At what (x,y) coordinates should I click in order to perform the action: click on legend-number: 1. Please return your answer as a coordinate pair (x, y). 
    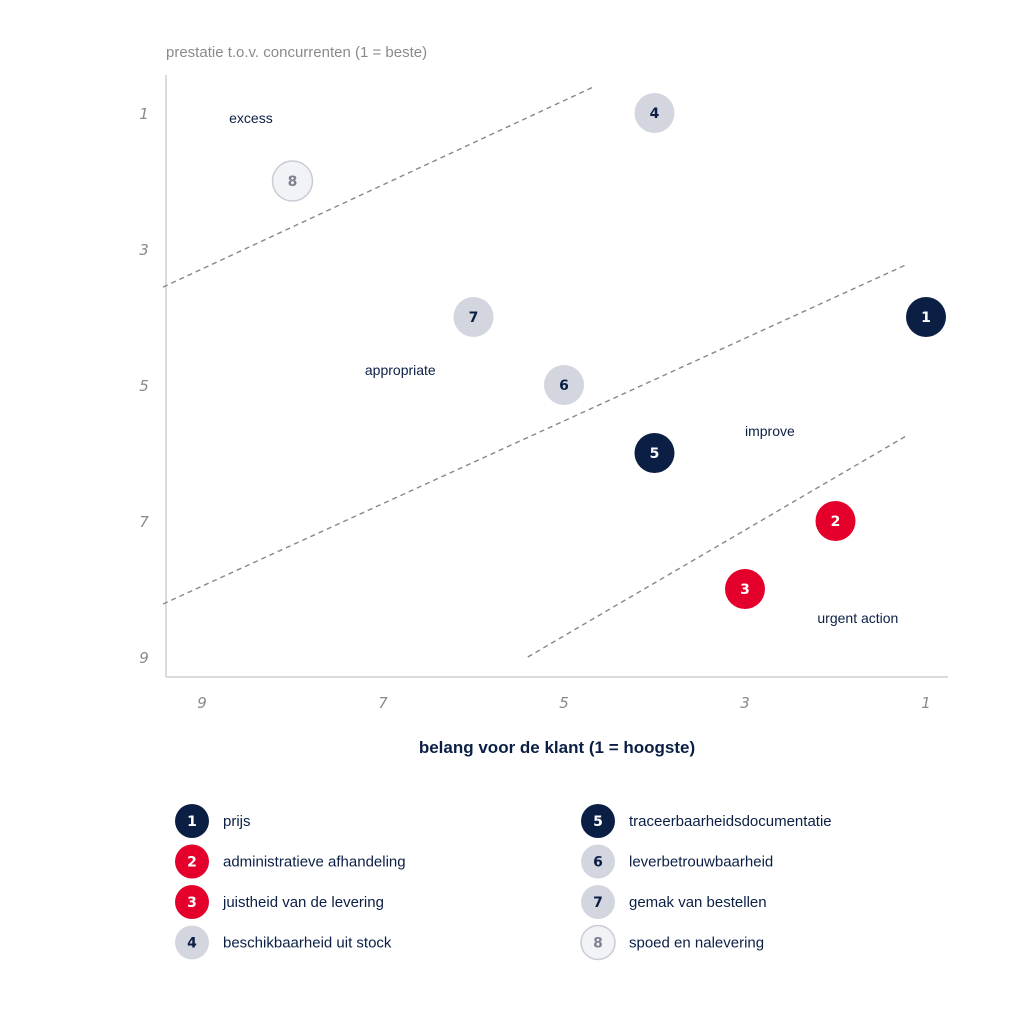
    Looking at the image, I should click on (192, 822).